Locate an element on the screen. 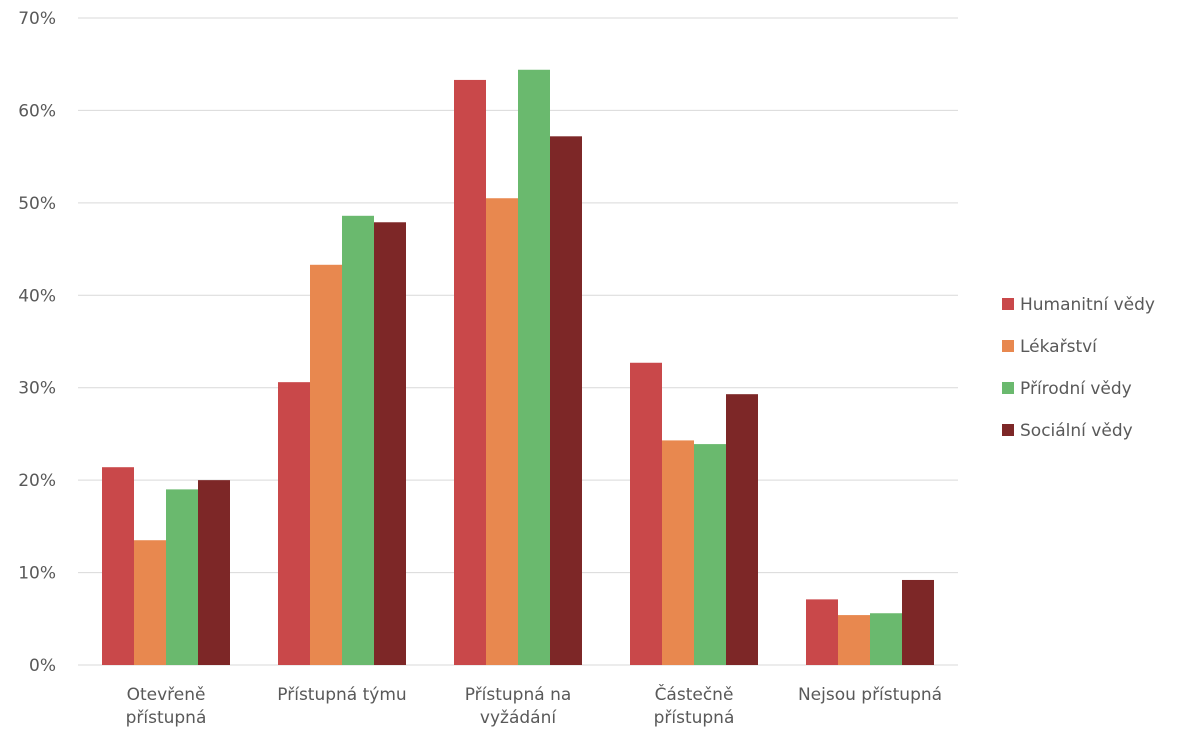 The image size is (1177, 737). y-tick-label: 0% is located at coordinates (42, 666).